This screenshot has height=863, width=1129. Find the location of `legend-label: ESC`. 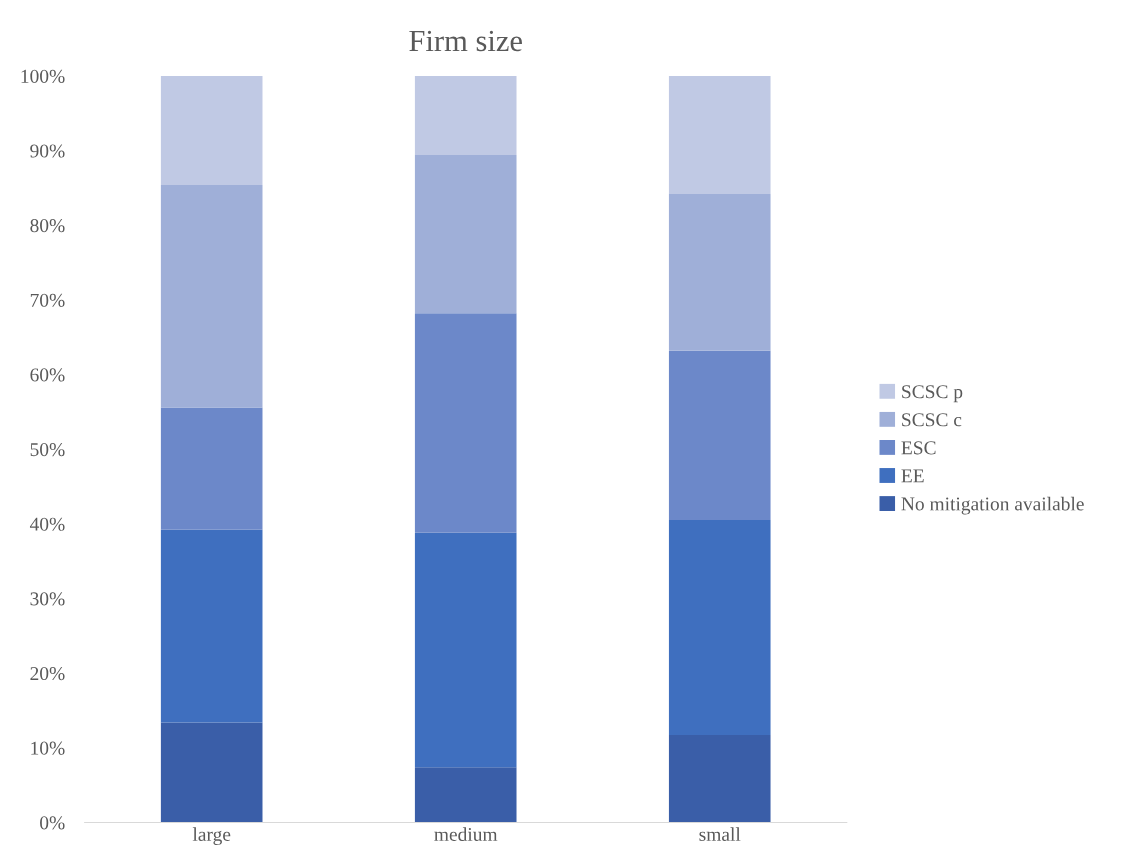

legend-label: ESC is located at coordinates (918, 448).